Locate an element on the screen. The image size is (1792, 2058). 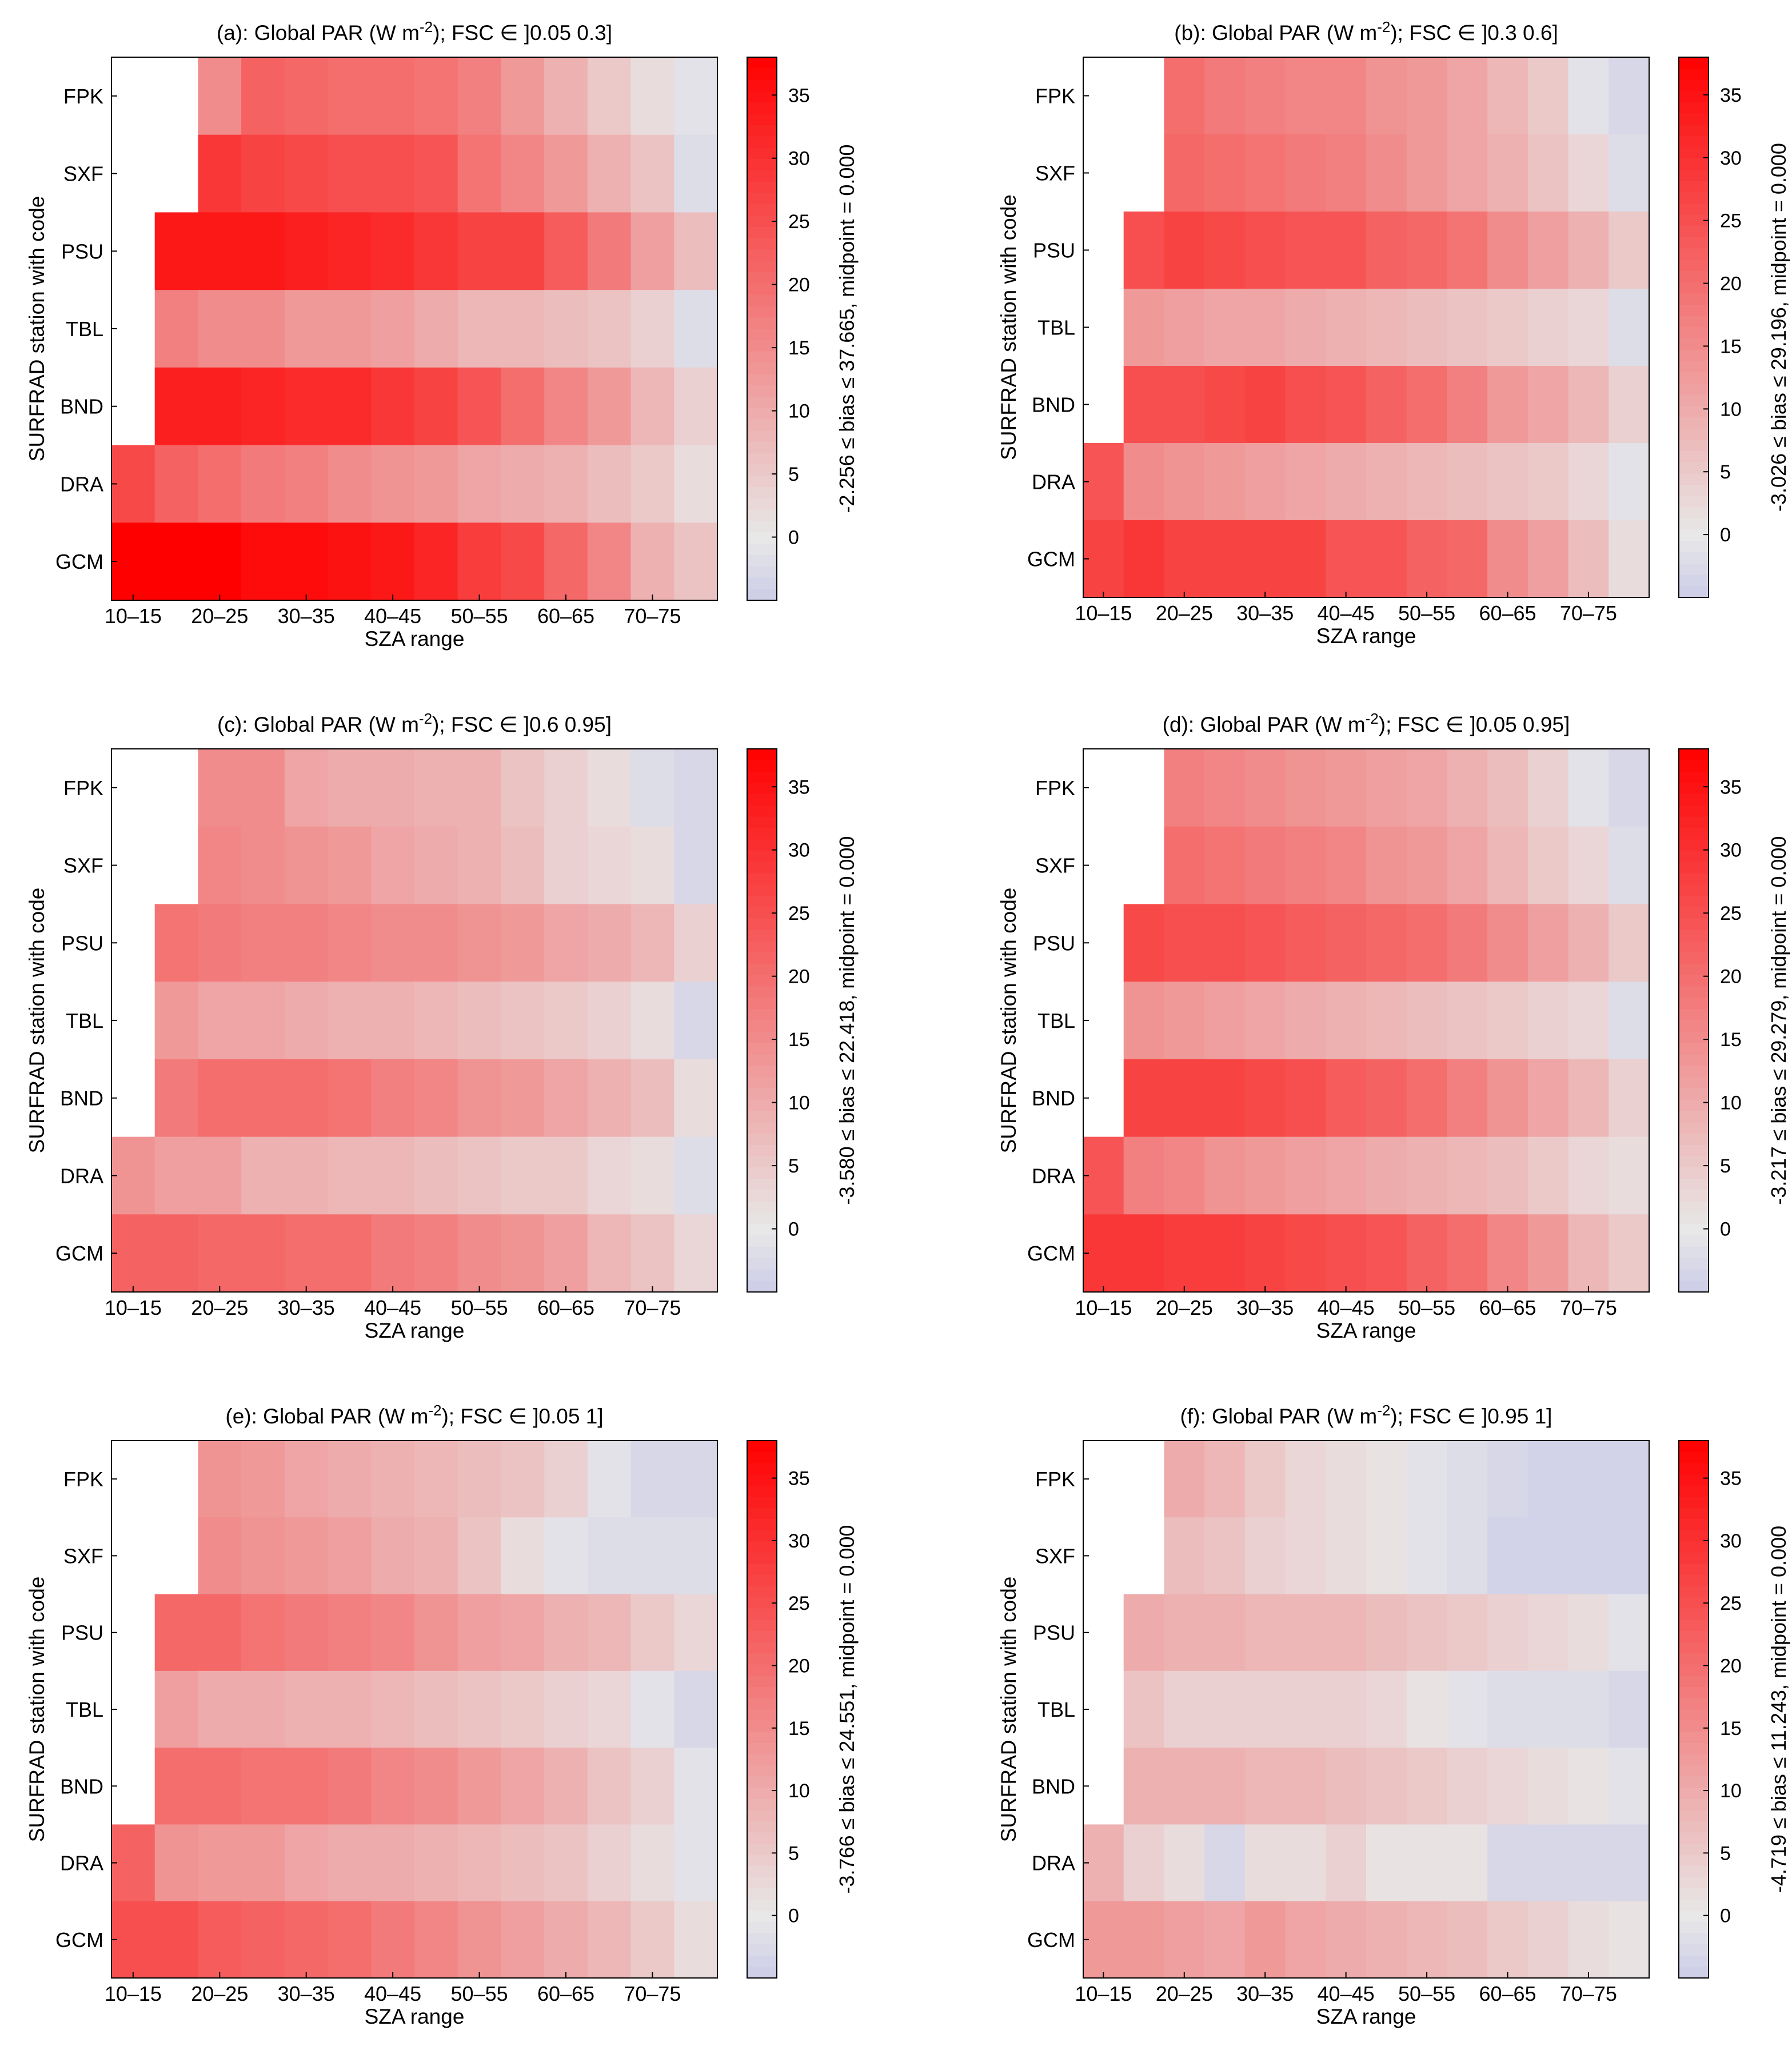
title-text-end: ); FSC ∈ ]0.3 0.6] is located at coordinates (1474, 33).